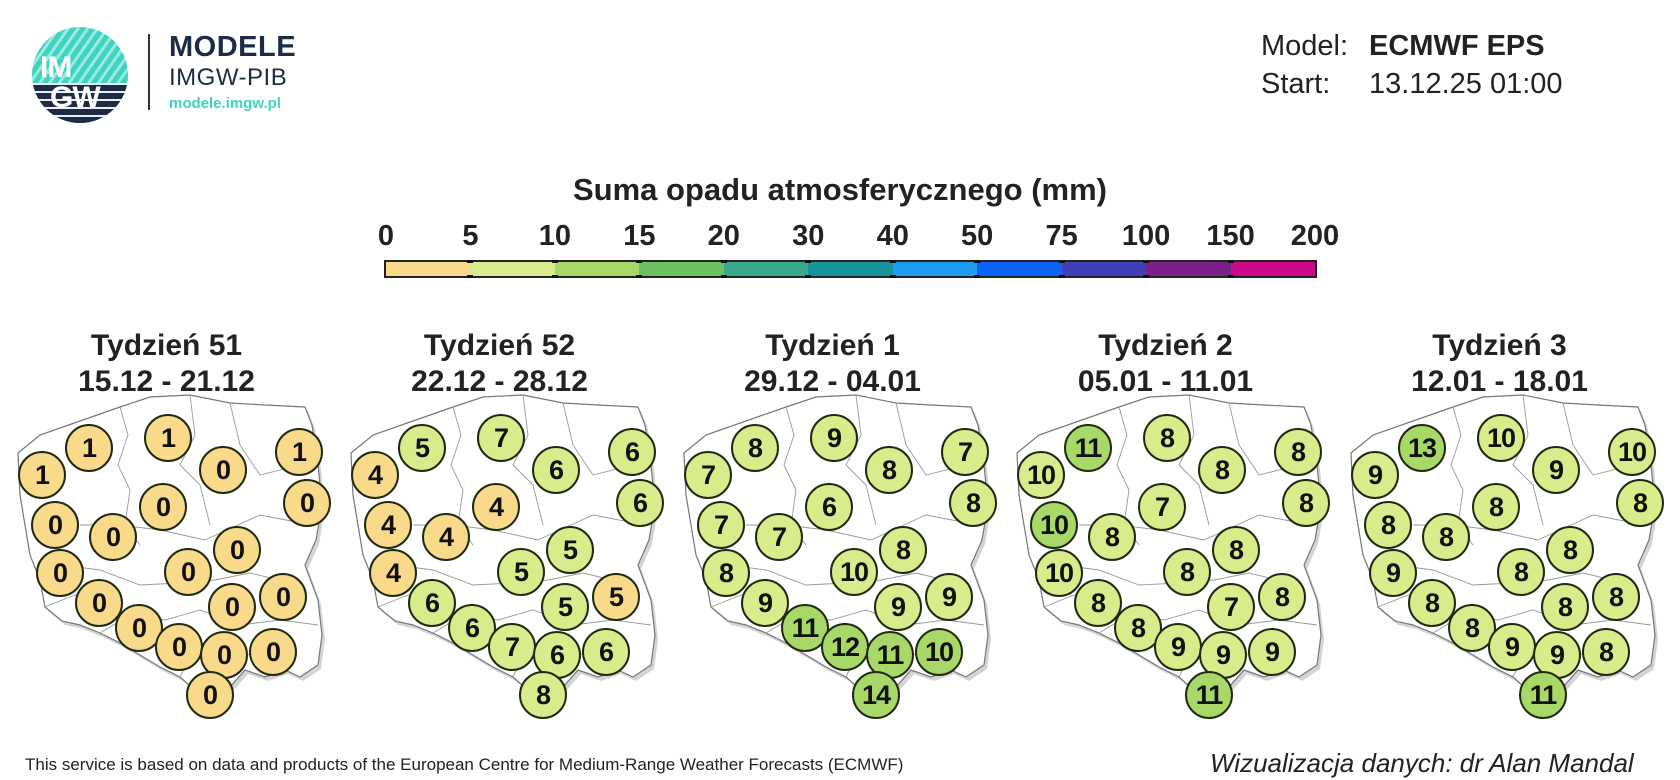  I want to click on colorbar-tick-label: 30, so click(808, 236).